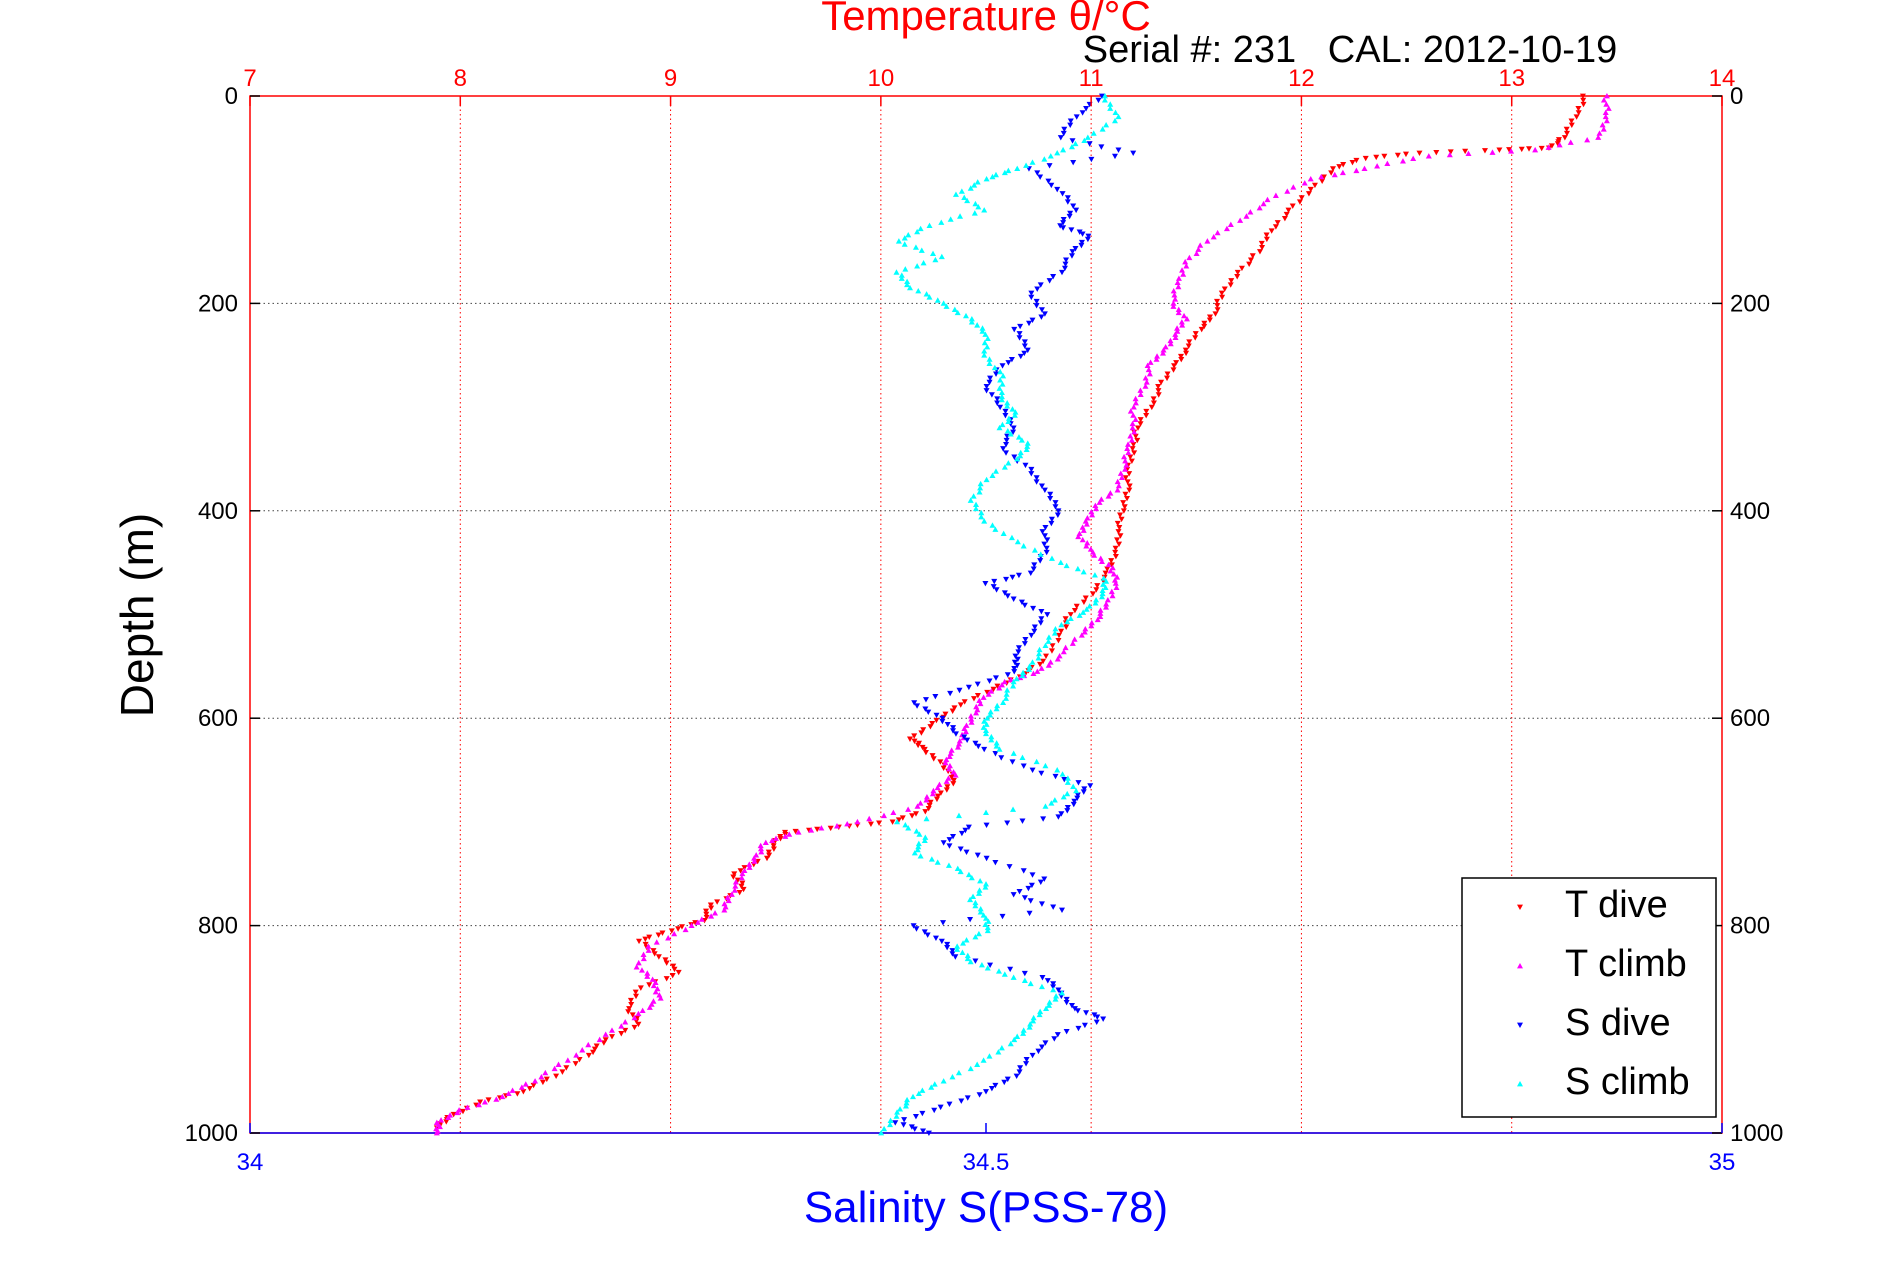 The image size is (1891, 1262). Describe the element at coordinates (1722, 1162) in the screenshot. I see `salinity-tick-label: 35` at that location.